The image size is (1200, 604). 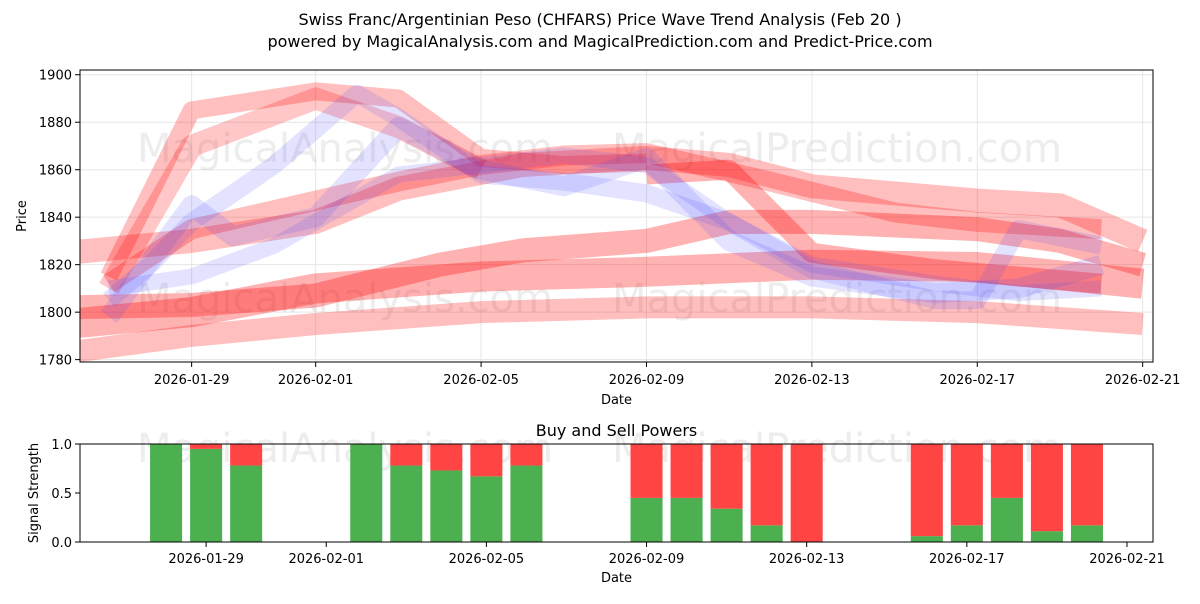 What do you see at coordinates (55, 361) in the screenshot?
I see `y-tick-label: 1780` at bounding box center [55, 361].